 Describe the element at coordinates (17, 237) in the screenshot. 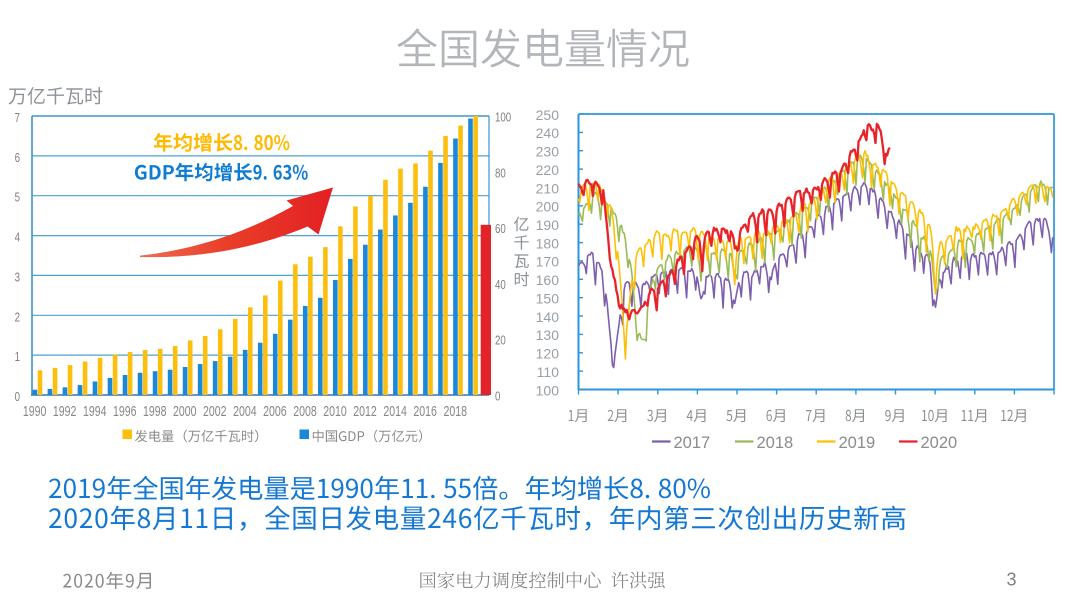

I see `svg-text: 4` at that location.